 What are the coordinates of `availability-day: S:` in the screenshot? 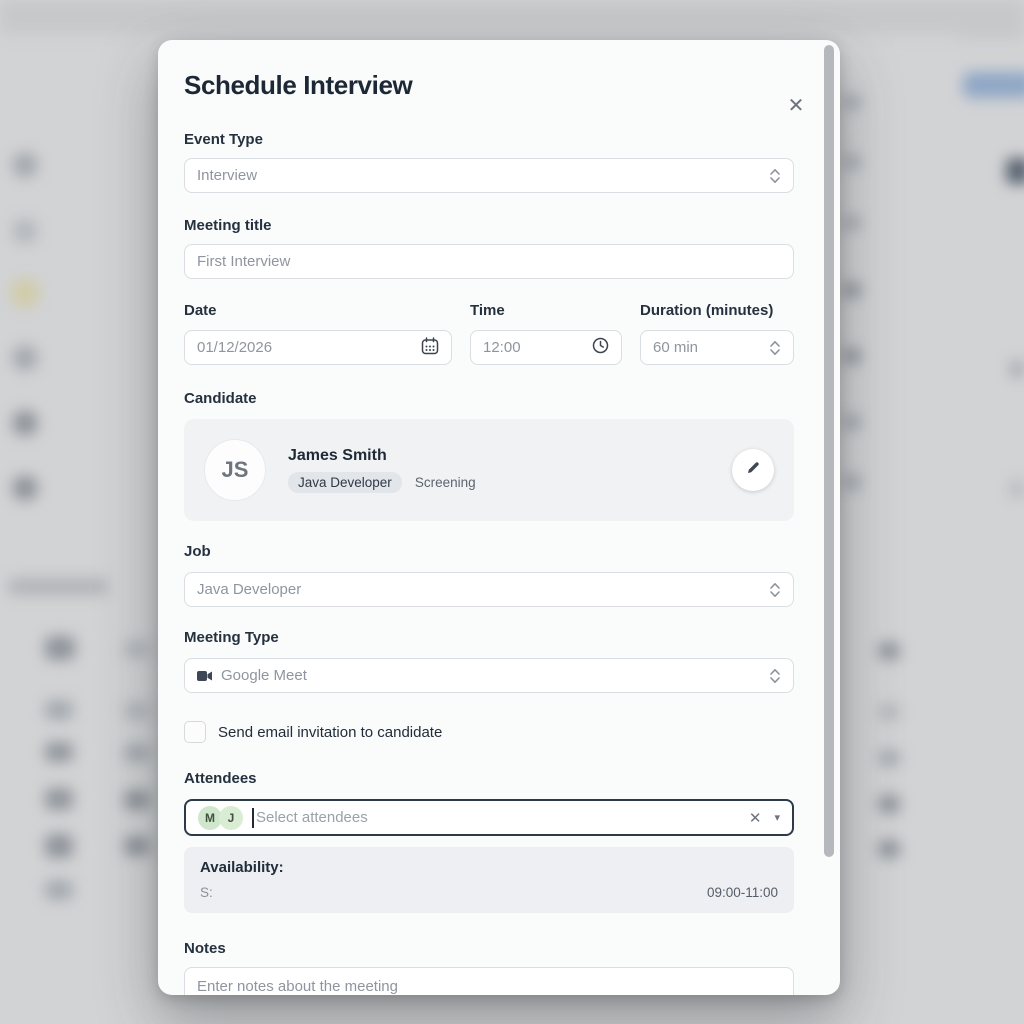 It's located at (206, 892).